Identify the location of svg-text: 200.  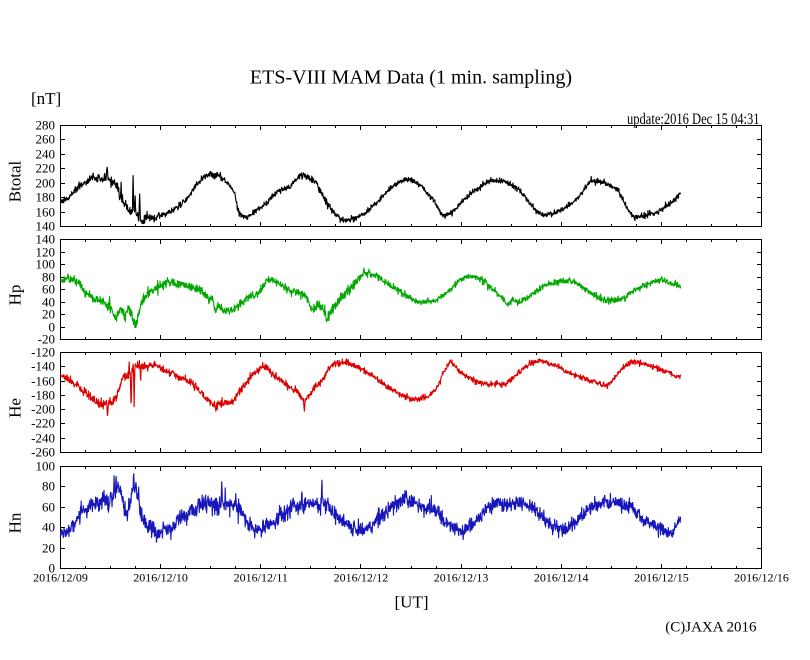
(46, 183).